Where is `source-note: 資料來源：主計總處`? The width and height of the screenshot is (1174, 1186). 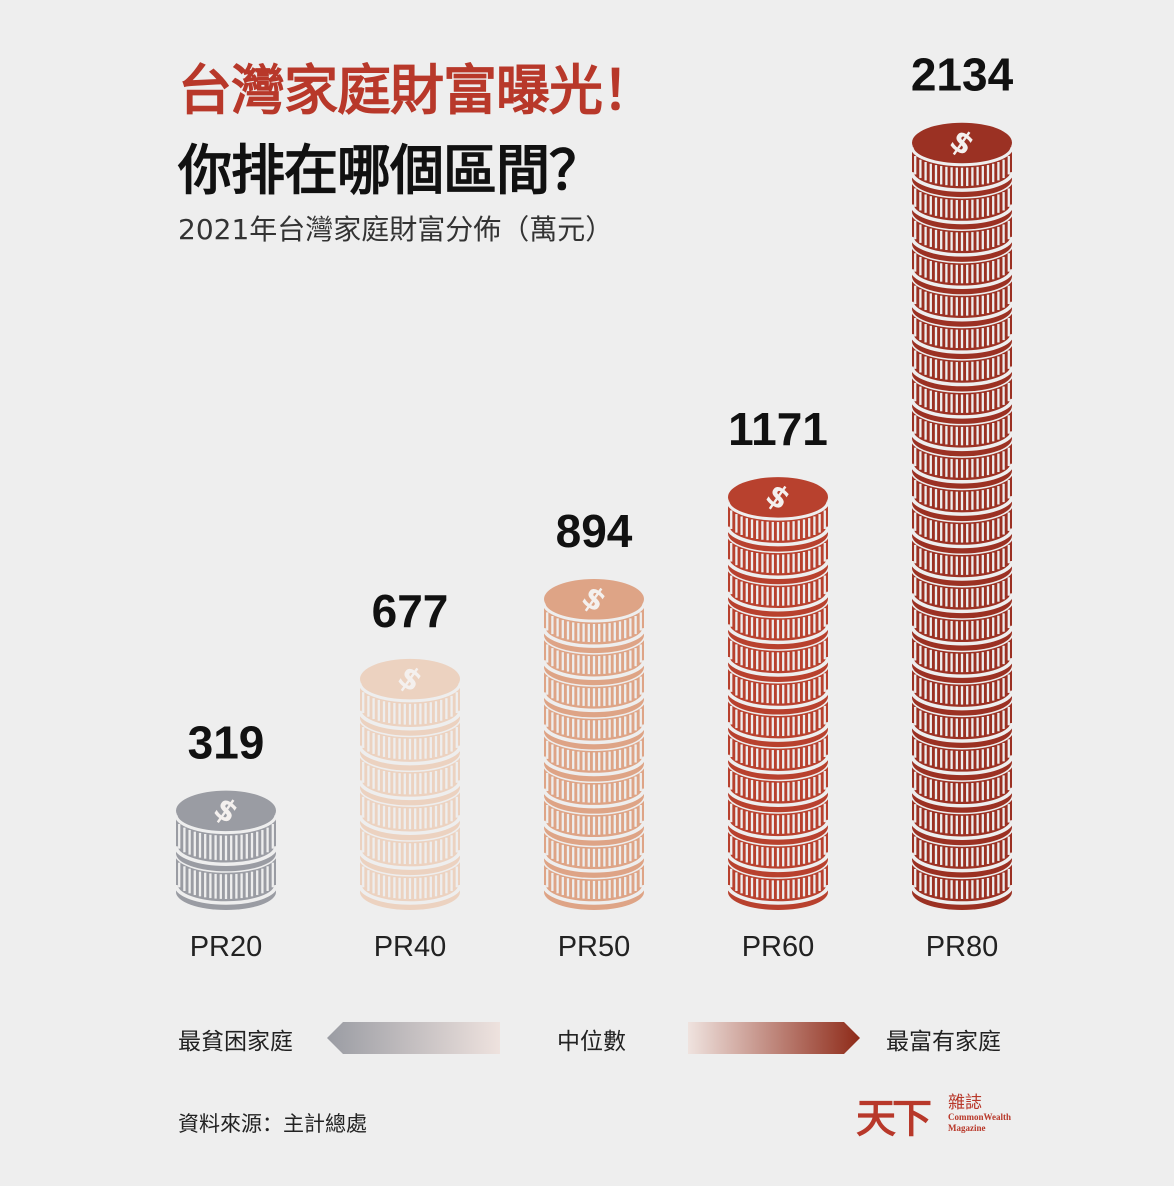
source-note: 資料來源：主計總處 is located at coordinates (272, 1124).